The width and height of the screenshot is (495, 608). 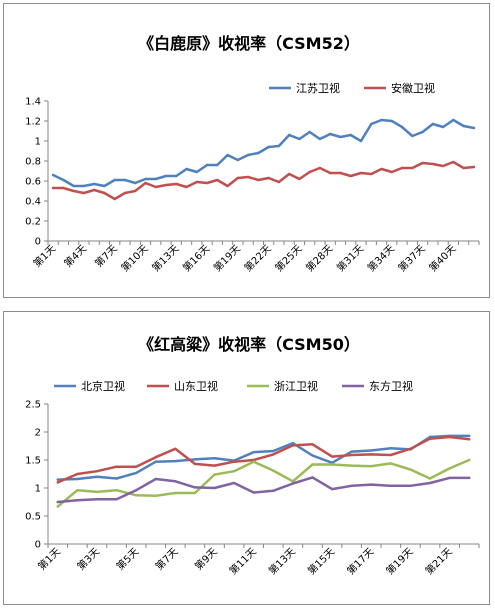 I want to click on x-tick-label: 第13天, so click(x=165, y=258).